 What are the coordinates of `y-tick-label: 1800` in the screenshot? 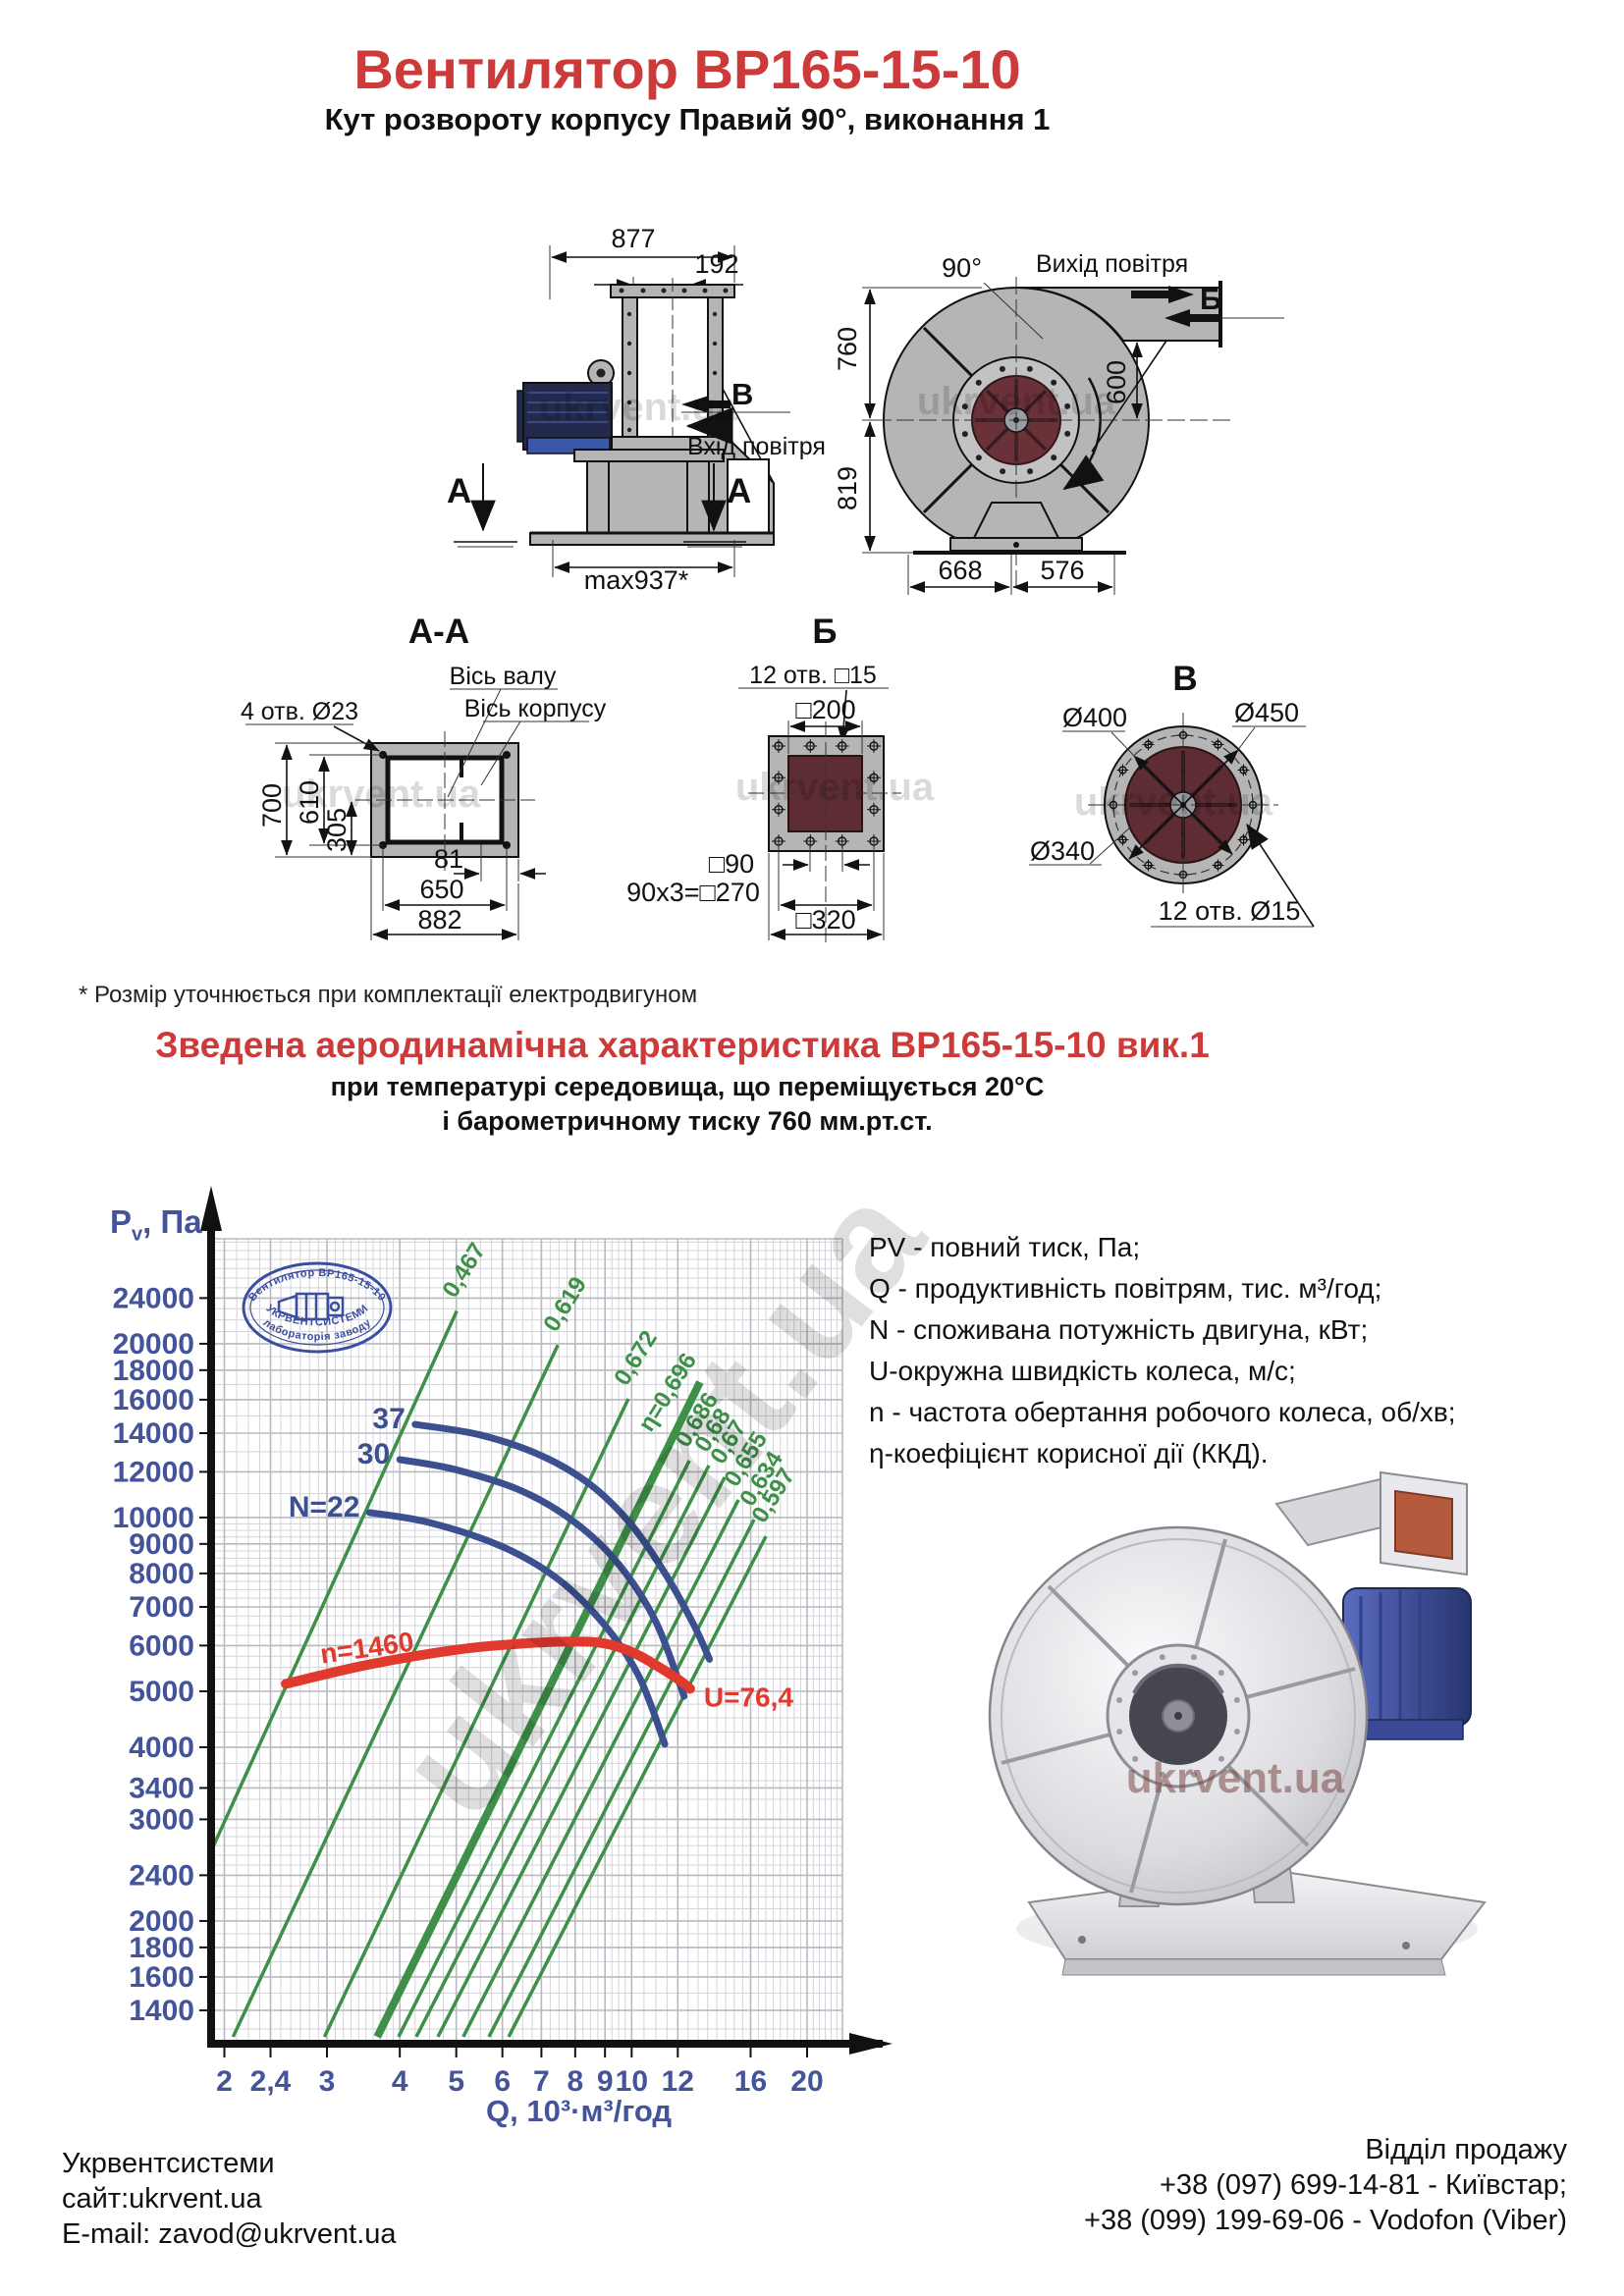 It's located at (161, 1948).